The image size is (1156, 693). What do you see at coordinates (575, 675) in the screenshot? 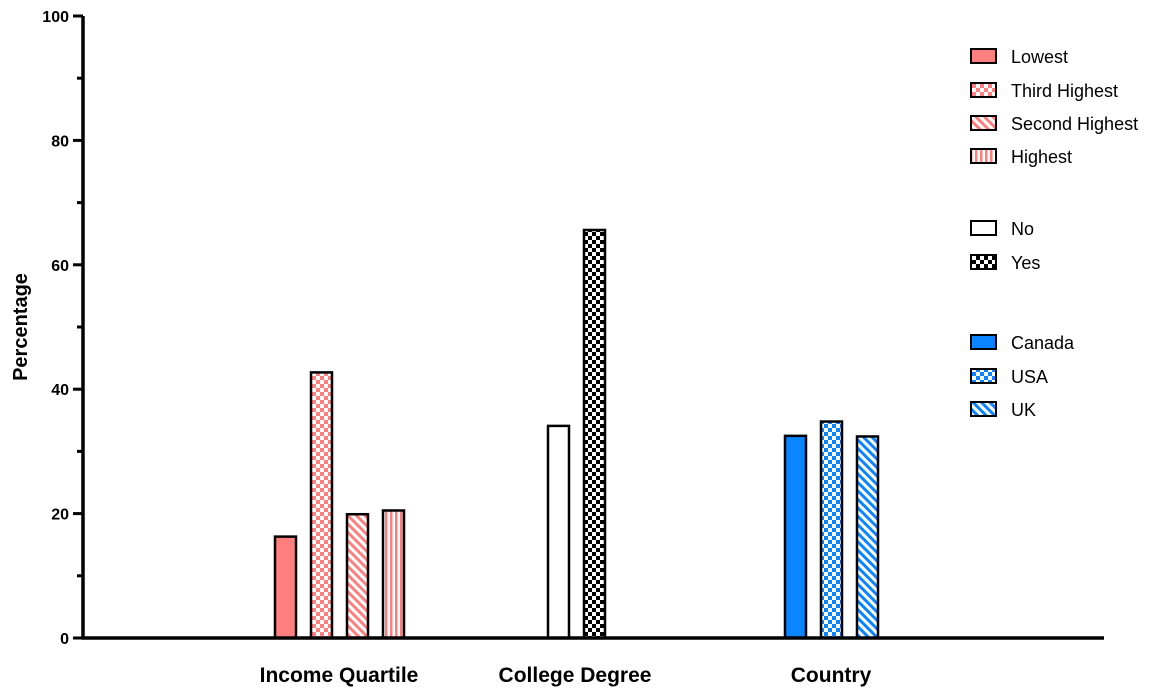
I see `group-label-college-degree: College Degree` at bounding box center [575, 675].